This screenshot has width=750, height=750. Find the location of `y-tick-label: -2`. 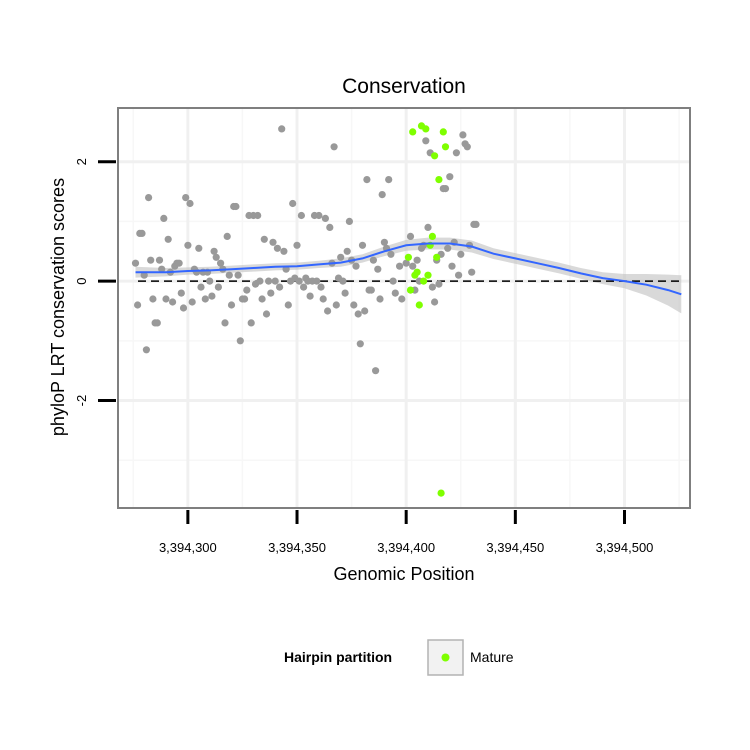

y-tick-label: -2 is located at coordinates (81, 401).